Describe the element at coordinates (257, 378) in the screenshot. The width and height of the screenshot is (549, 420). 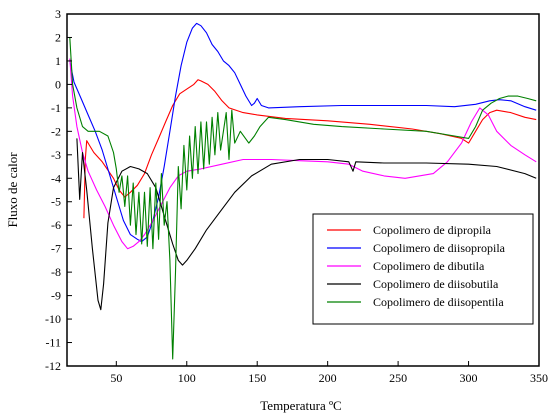
I see `x-tick-label: 150` at that location.